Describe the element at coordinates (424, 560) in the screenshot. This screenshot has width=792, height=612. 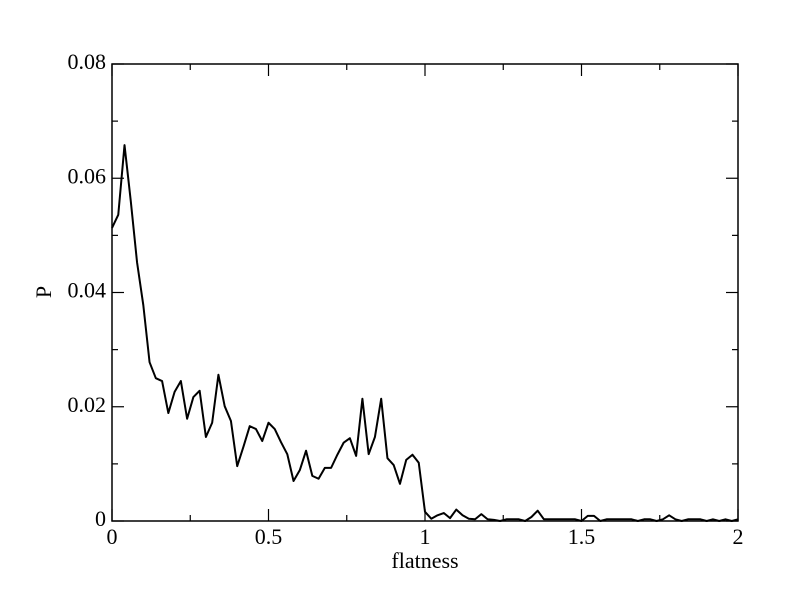
I see `x-axis-label: flatness` at that location.